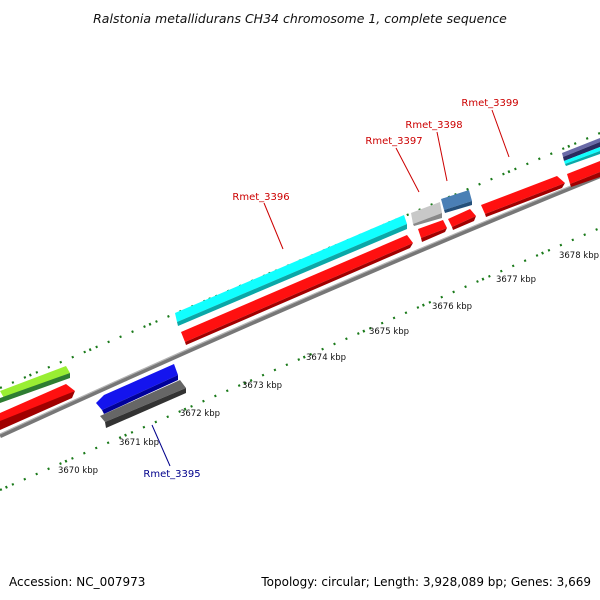 Image resolution: width=600 pixels, height=600 pixels. I want to click on kbp-label: 3678 kbp, so click(579, 256).